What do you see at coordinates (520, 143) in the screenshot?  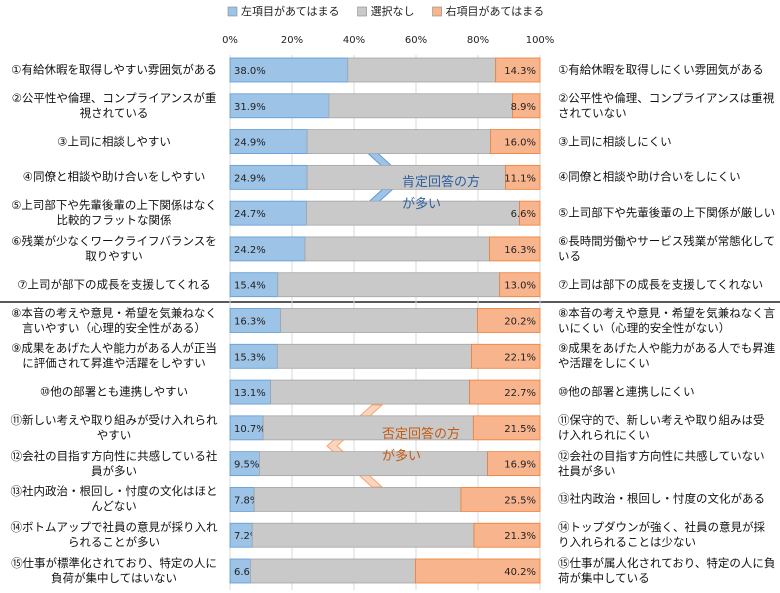 I see `value-label: 16.0%` at bounding box center [520, 143].